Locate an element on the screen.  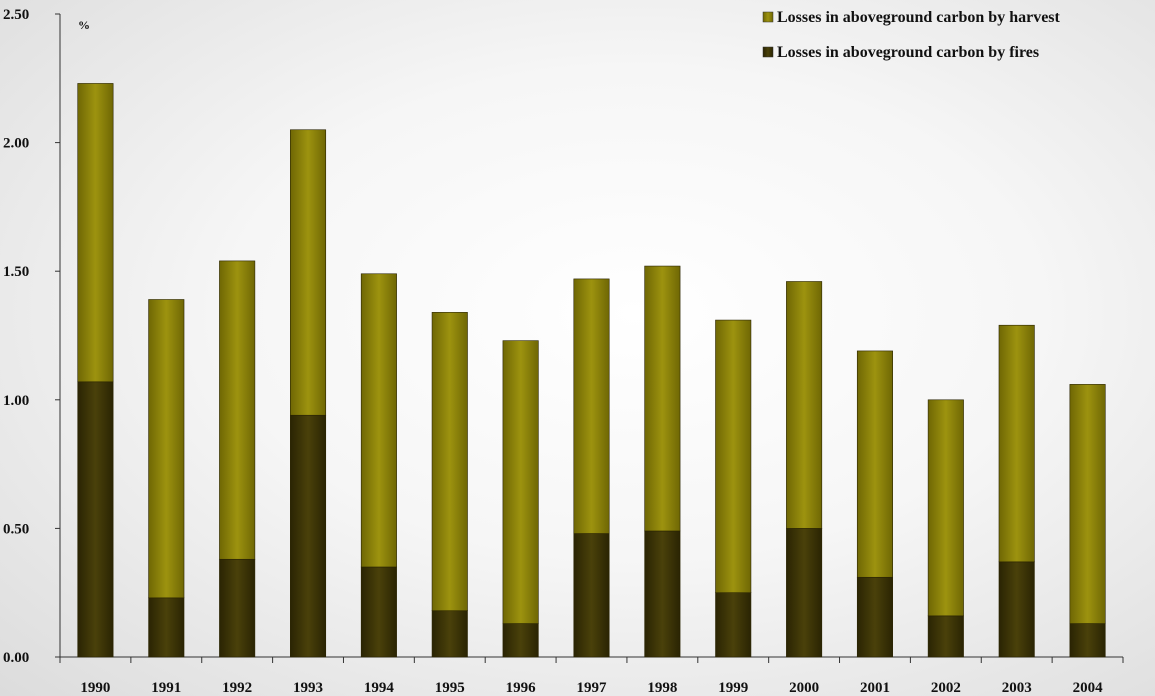
bar-harvest-2002 is located at coordinates (945, 508).